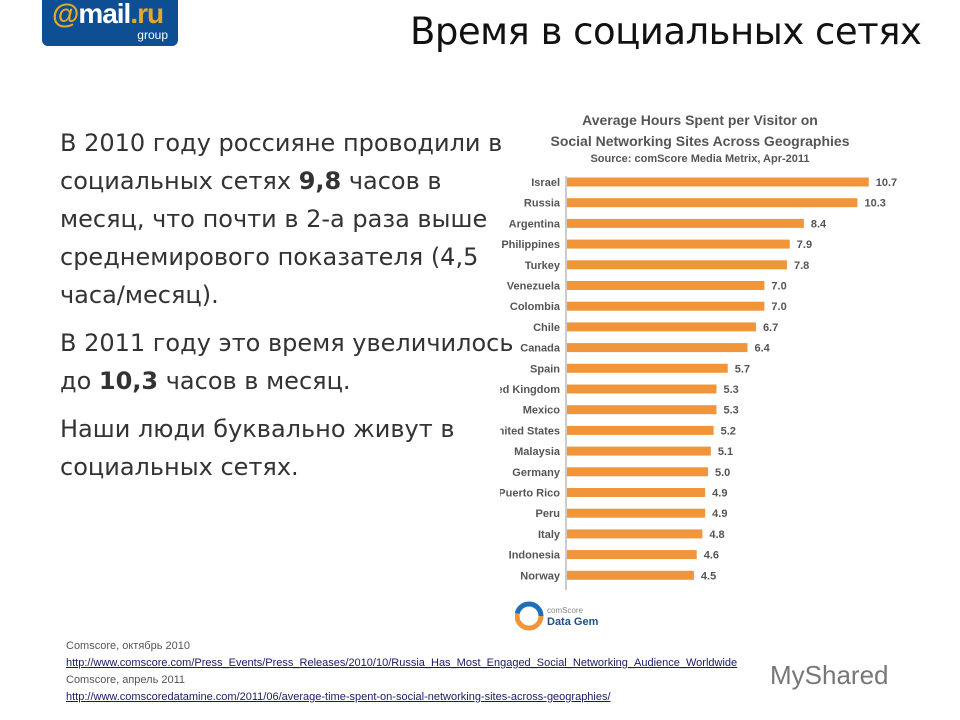 Image resolution: width=960 pixels, height=720 pixels. Describe the element at coordinates (537, 452) in the screenshot. I see `category-label: Malaysia` at that location.